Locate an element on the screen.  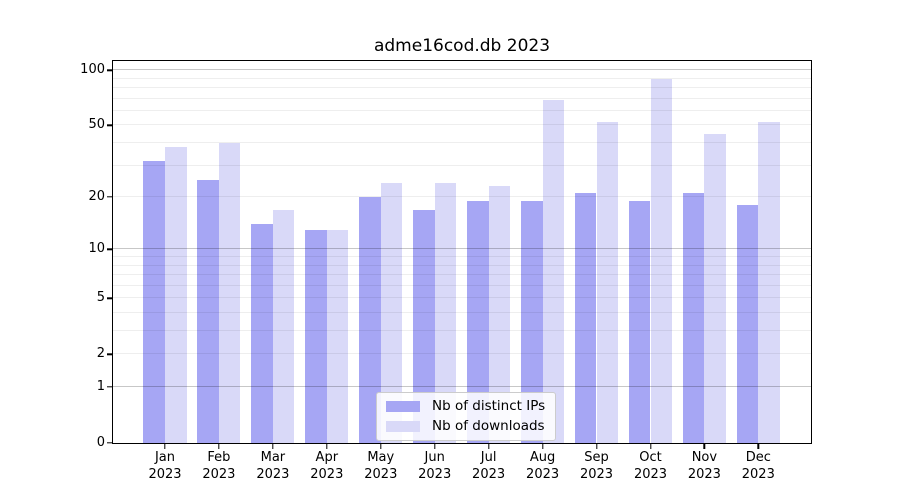
bar-nb-of-distinct-ips-apr is located at coordinates (316, 336).